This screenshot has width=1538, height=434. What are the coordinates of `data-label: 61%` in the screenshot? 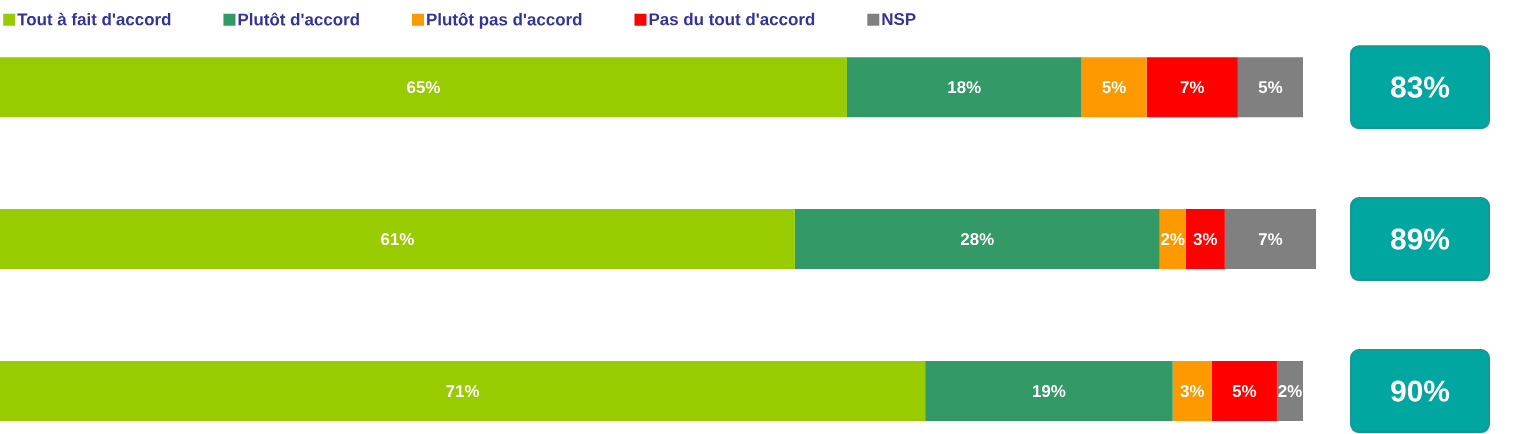 It's located at (397, 239).